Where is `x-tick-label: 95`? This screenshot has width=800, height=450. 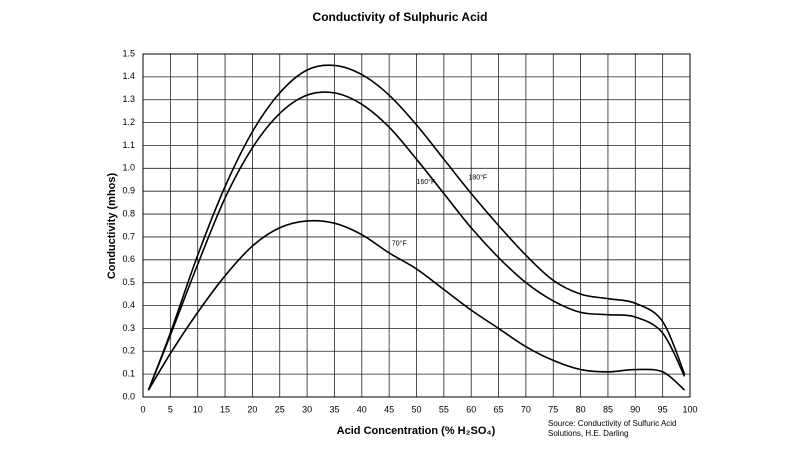 x-tick-label: 95 is located at coordinates (663, 409).